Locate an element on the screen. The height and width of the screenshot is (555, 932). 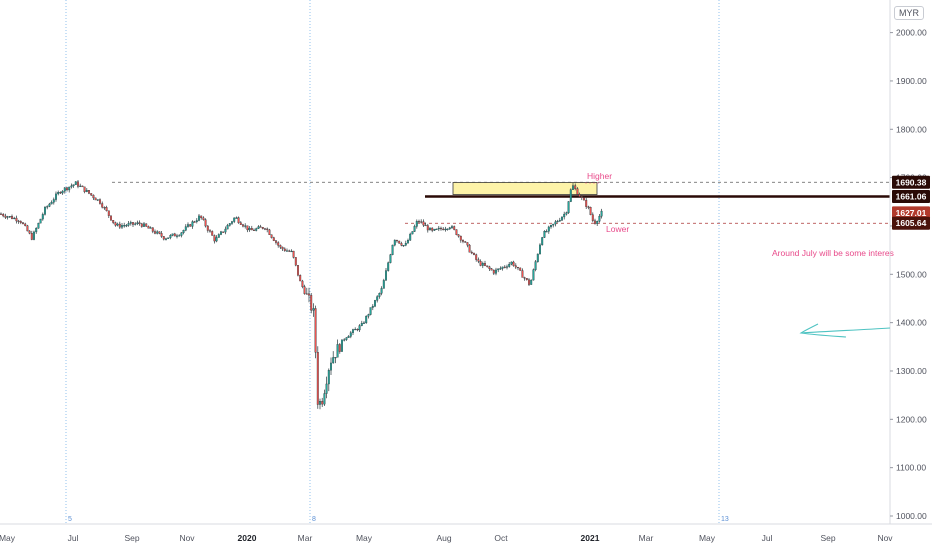
currency-badge: MYR is located at coordinates (909, 13).